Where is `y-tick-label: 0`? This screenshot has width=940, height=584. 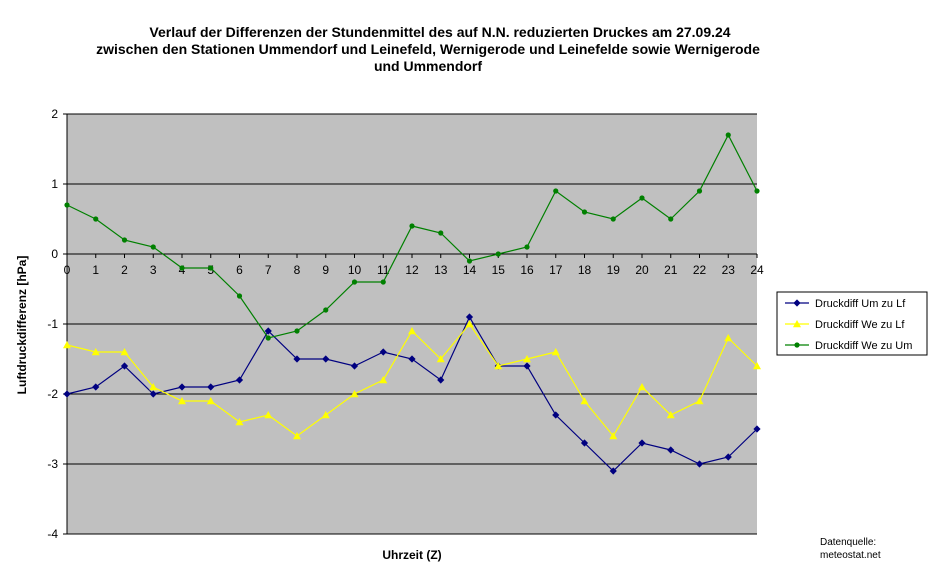
y-tick-label: 0 is located at coordinates (54, 254).